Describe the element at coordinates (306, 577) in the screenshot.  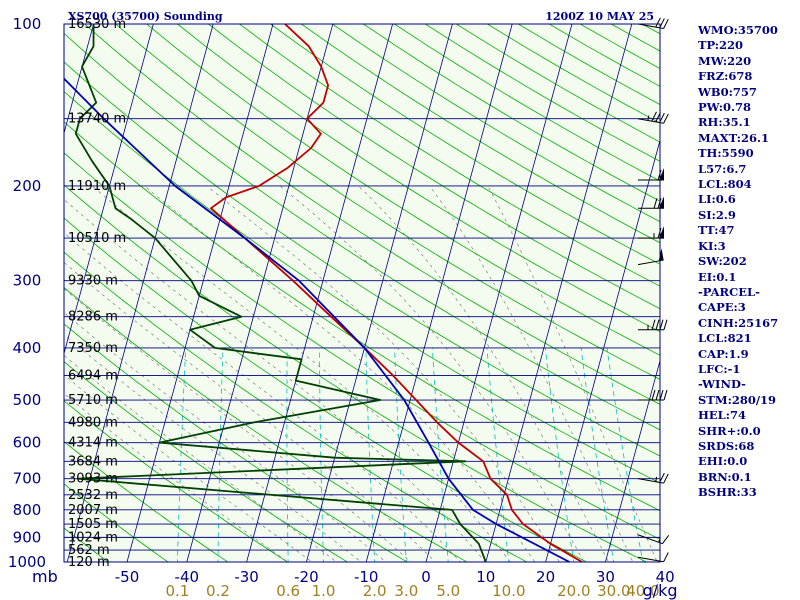
I see `temperature-tick-label: -20` at that location.